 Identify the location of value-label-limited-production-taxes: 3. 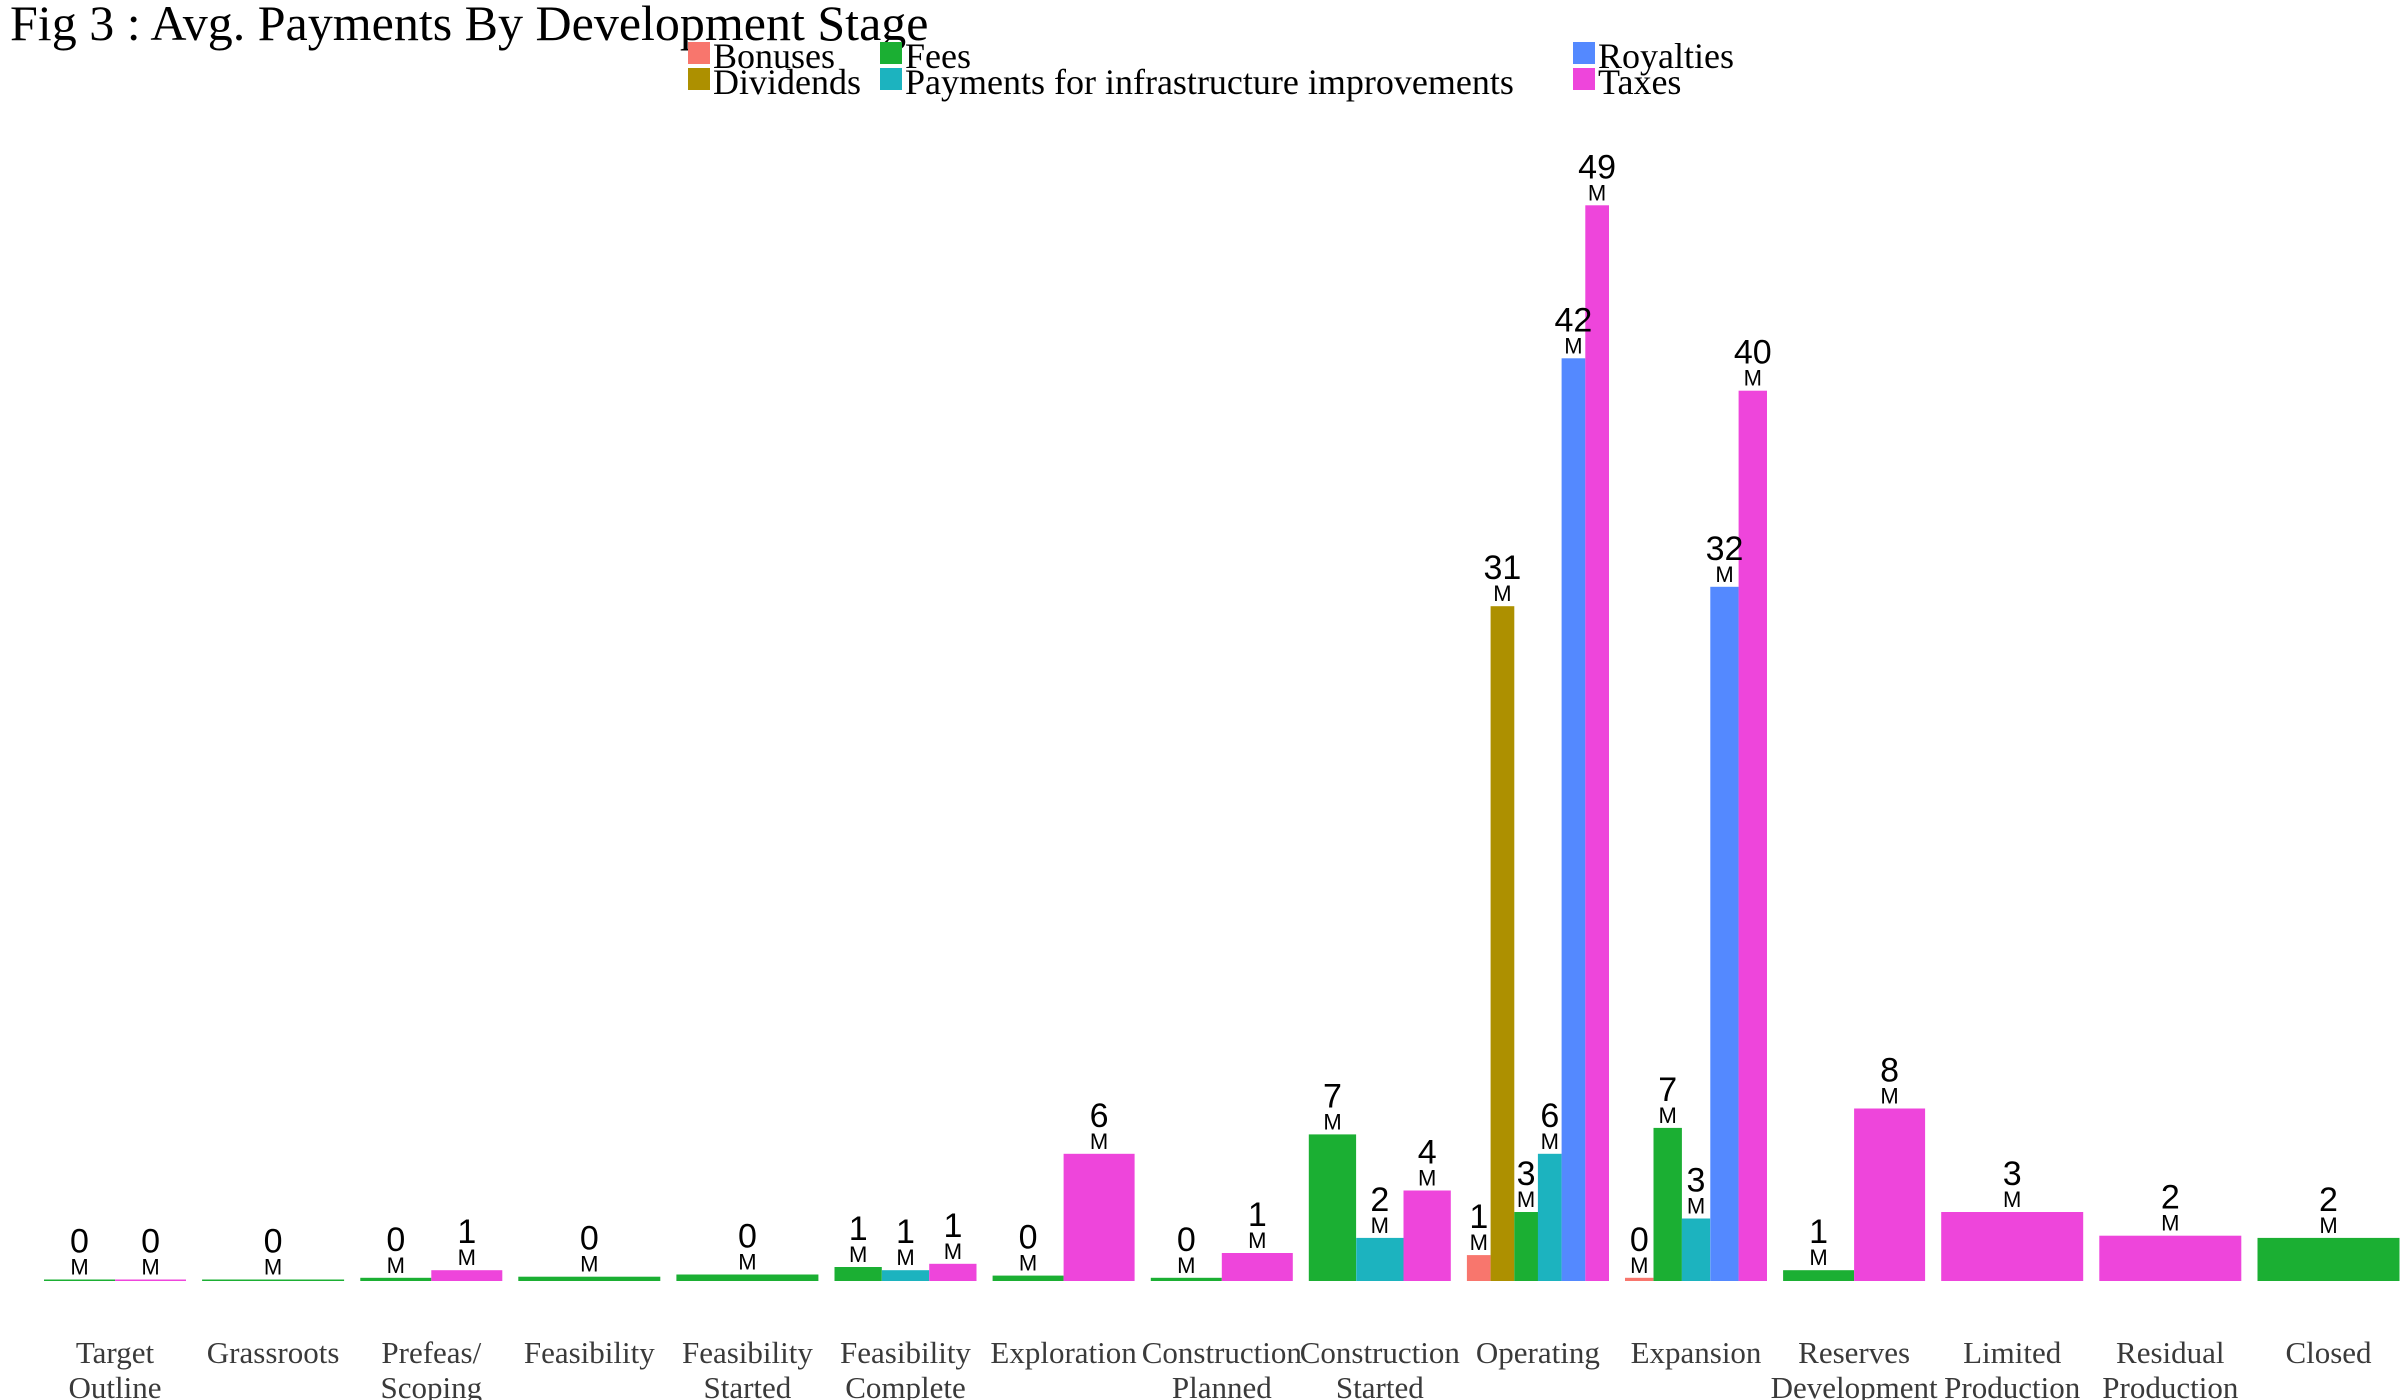
(2012, 1174).